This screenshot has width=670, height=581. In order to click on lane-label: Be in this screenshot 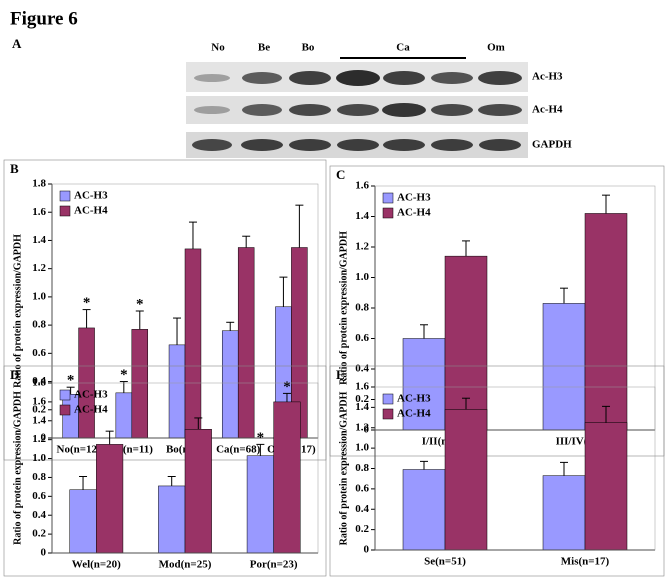, I will do `click(264, 48)`.